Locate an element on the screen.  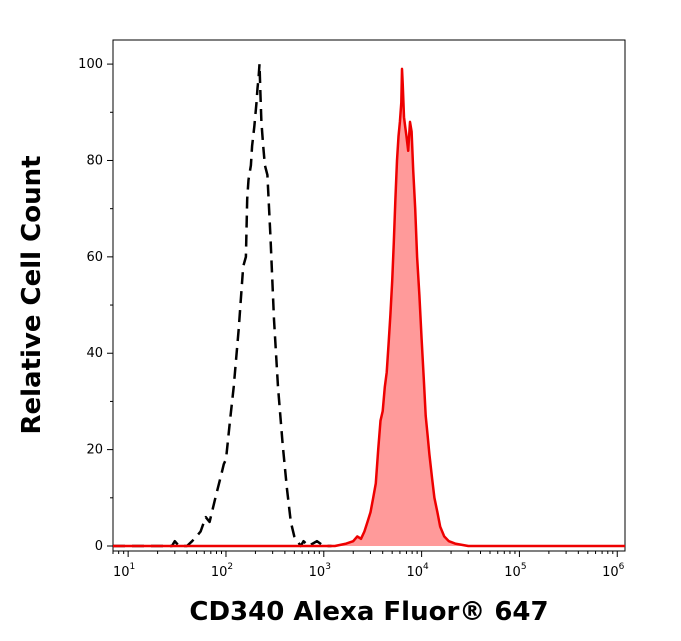
x-tick-label: 10¹ is located at coordinates (124, 571).